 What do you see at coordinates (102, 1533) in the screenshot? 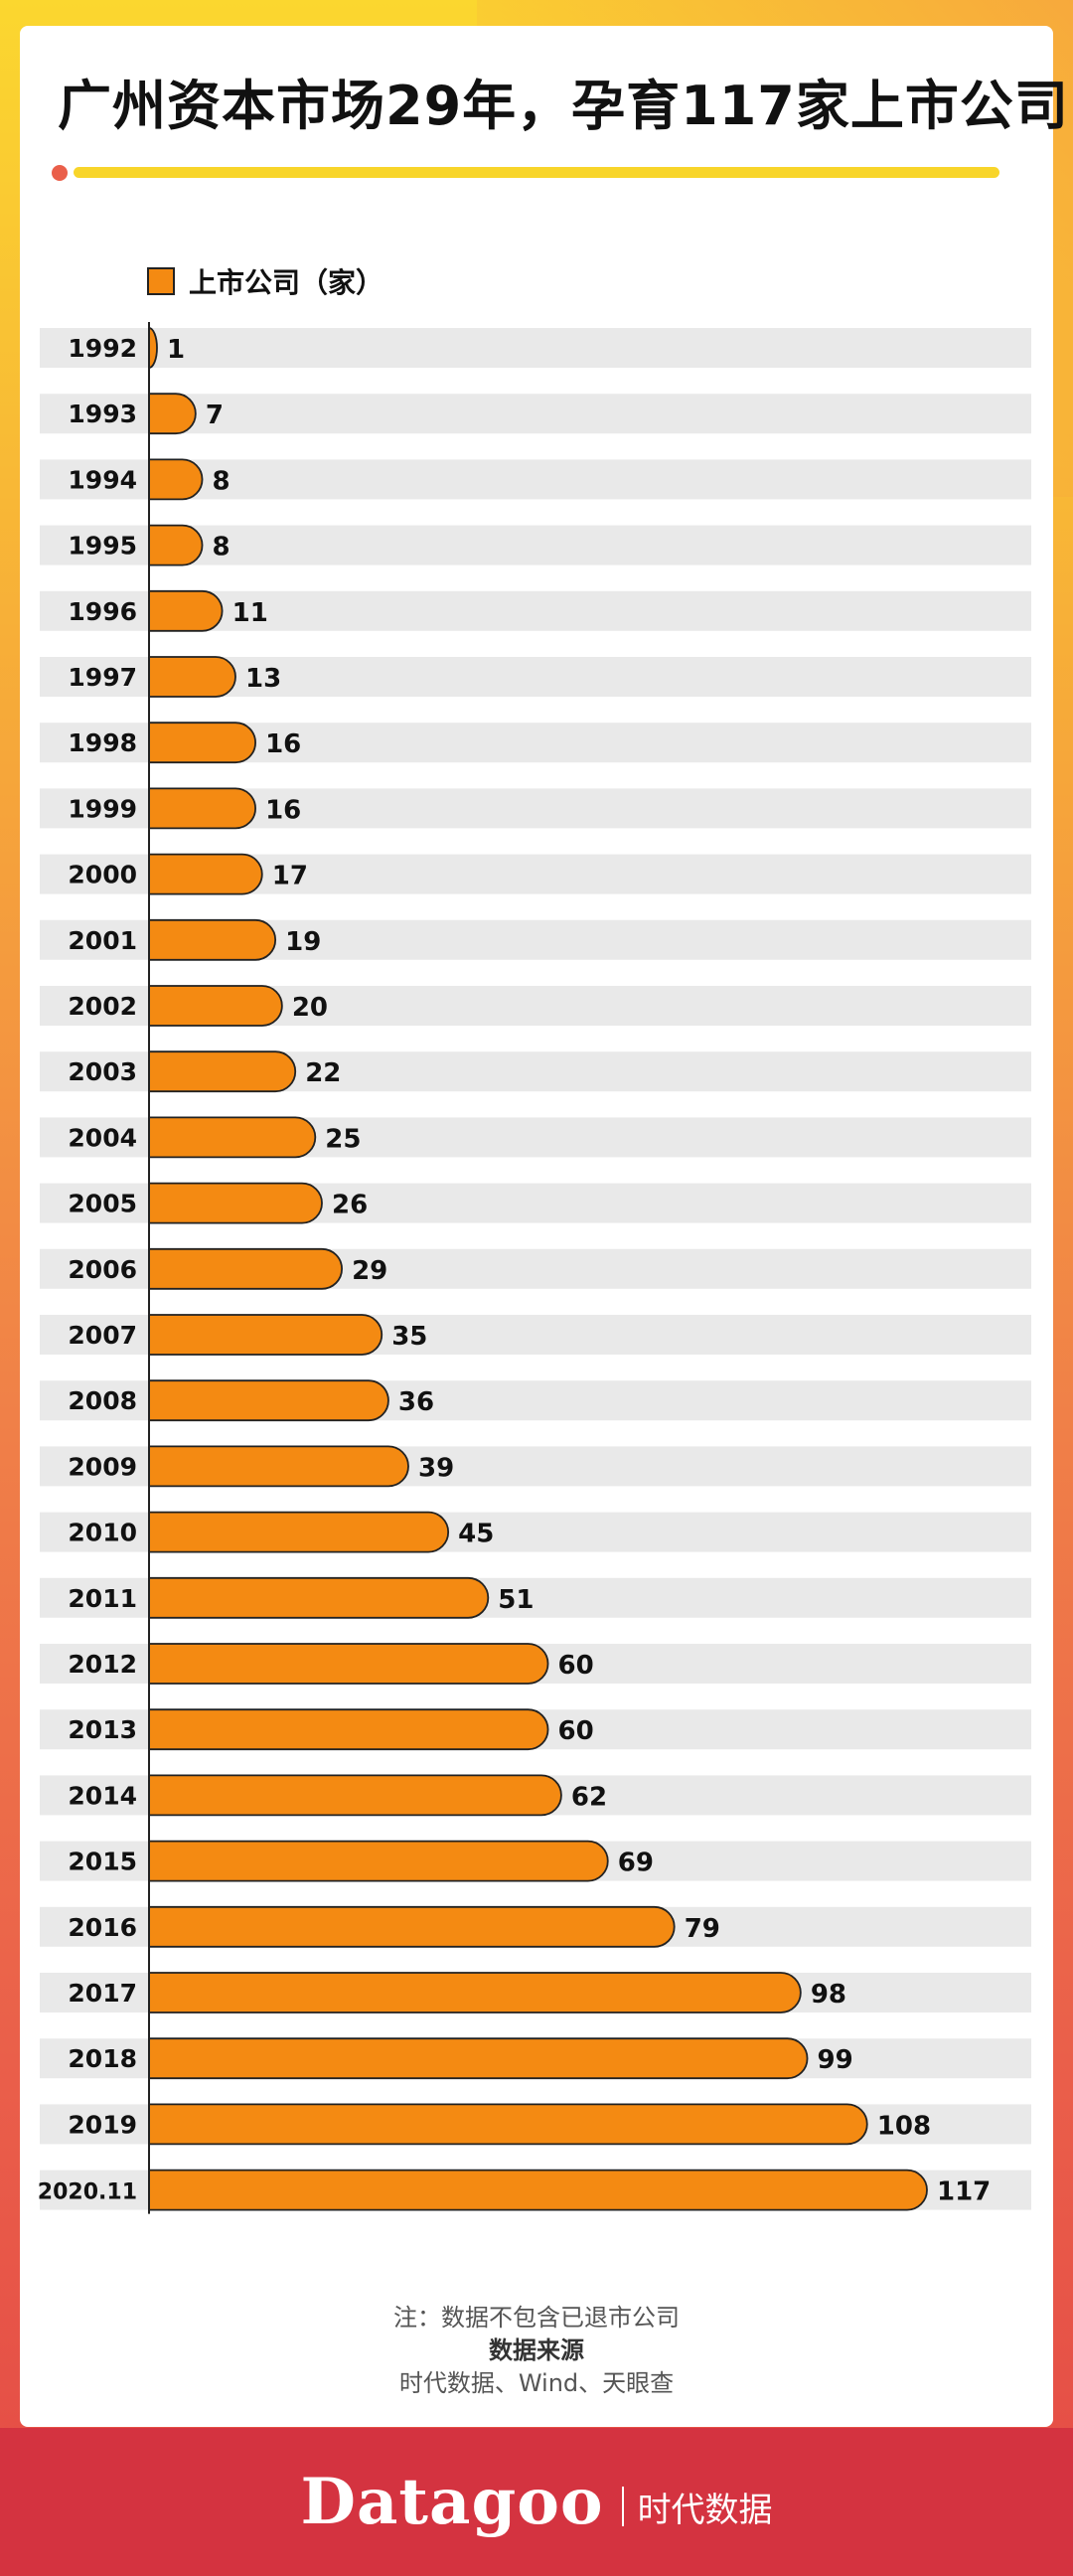
I see `tick-label: 2010` at bounding box center [102, 1533].